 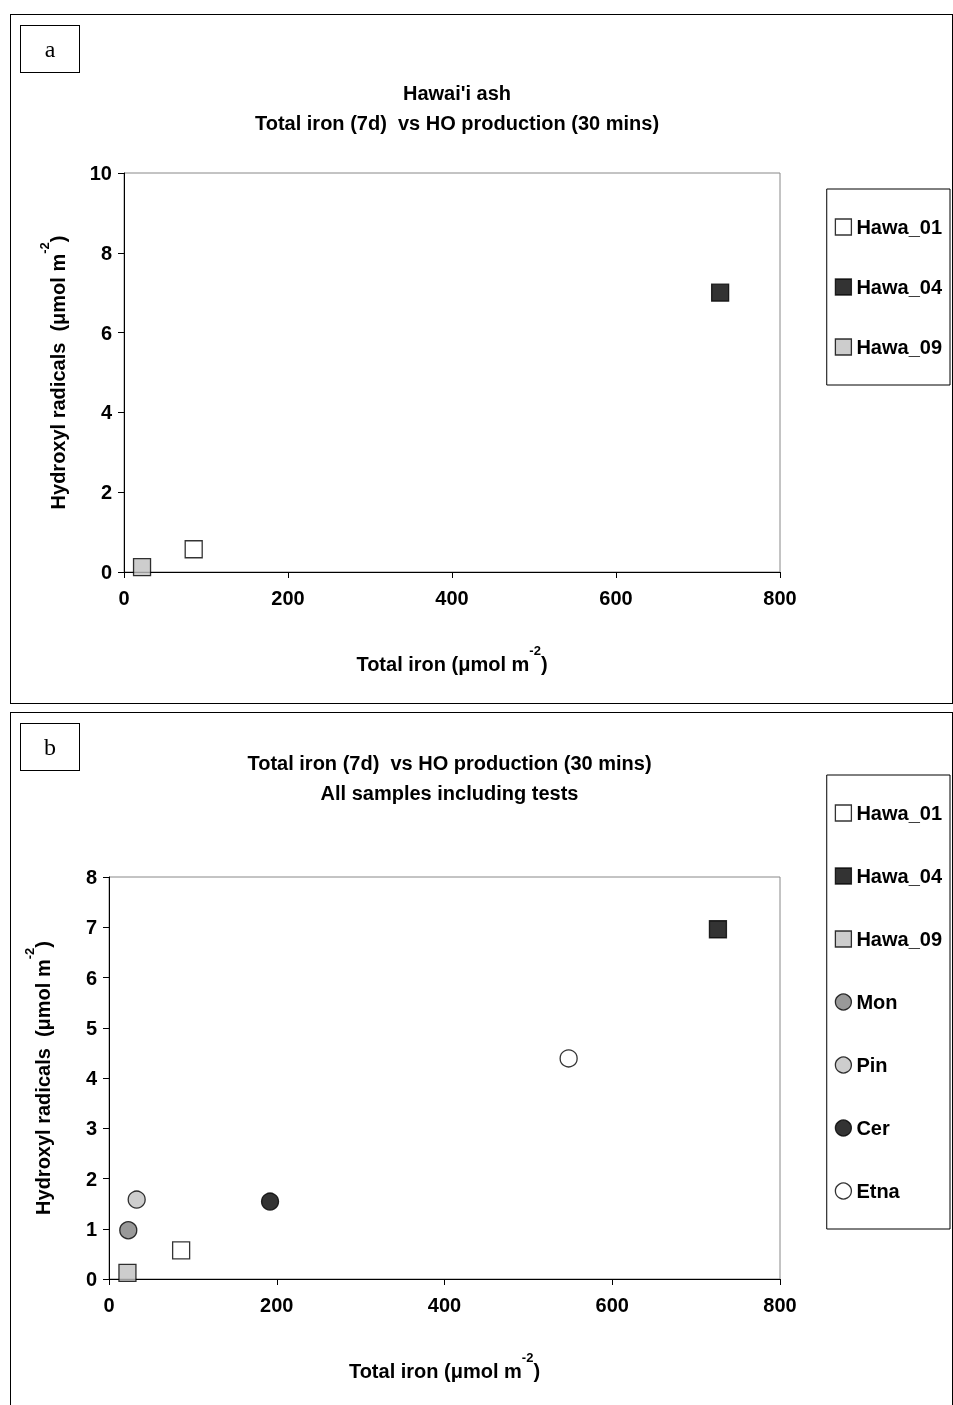 What do you see at coordinates (91, 1128) in the screenshot?
I see `y-tick-label: 3` at bounding box center [91, 1128].